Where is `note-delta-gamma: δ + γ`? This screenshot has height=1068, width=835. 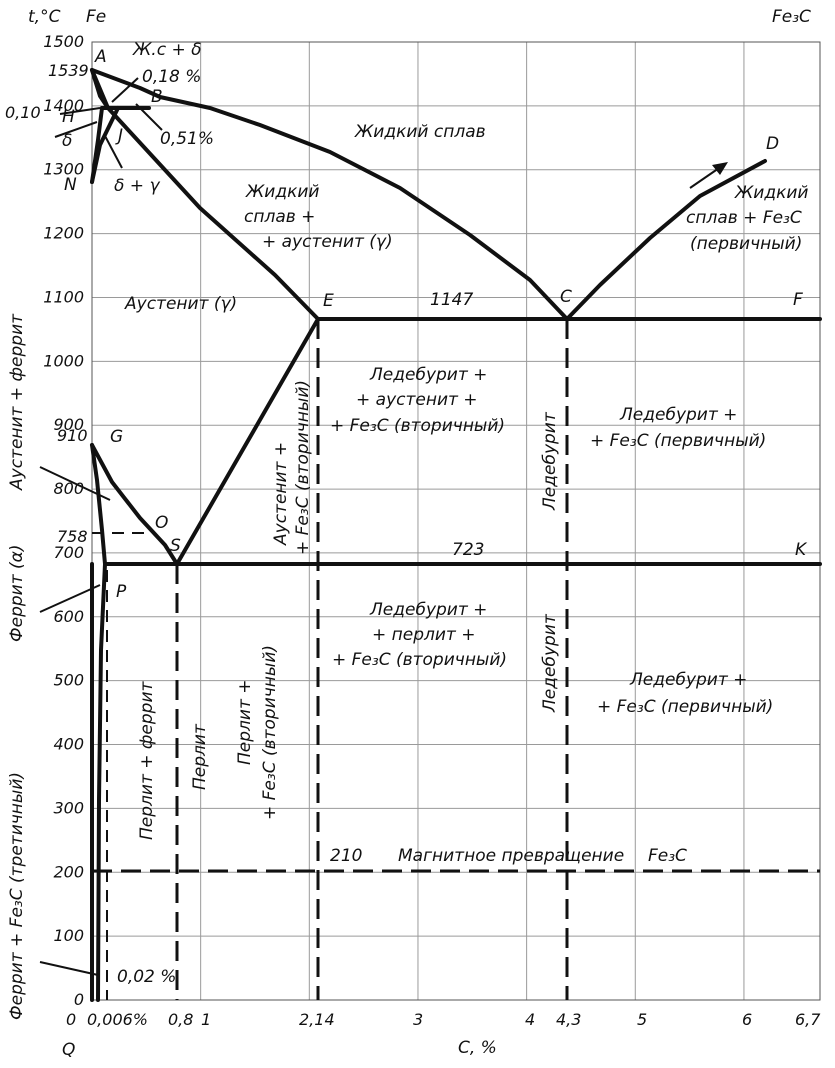 note-delta-gamma: δ + γ is located at coordinates (137, 186).